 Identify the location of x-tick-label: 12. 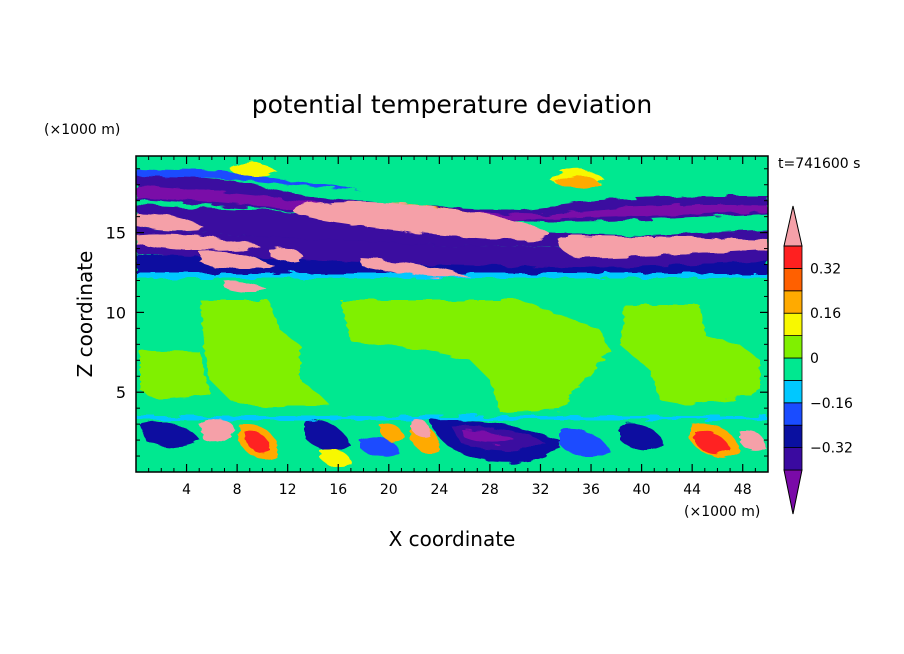
(288, 490).